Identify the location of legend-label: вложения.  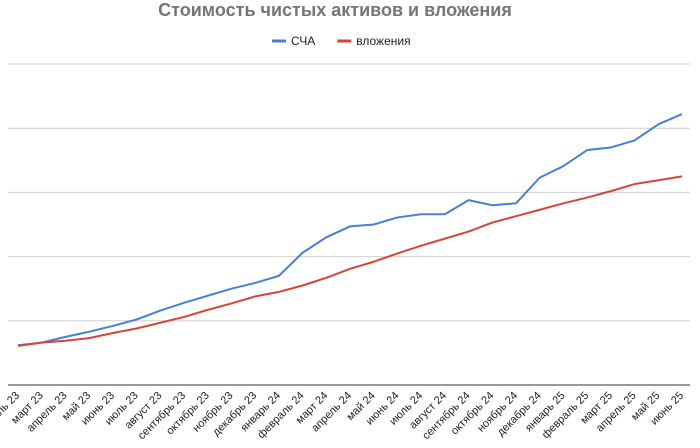
(383, 41).